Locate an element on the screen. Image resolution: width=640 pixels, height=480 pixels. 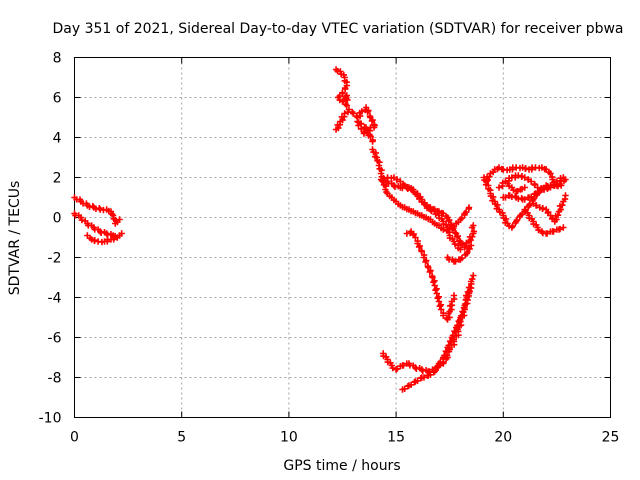
y-tick-label: 0 is located at coordinates (57, 219).